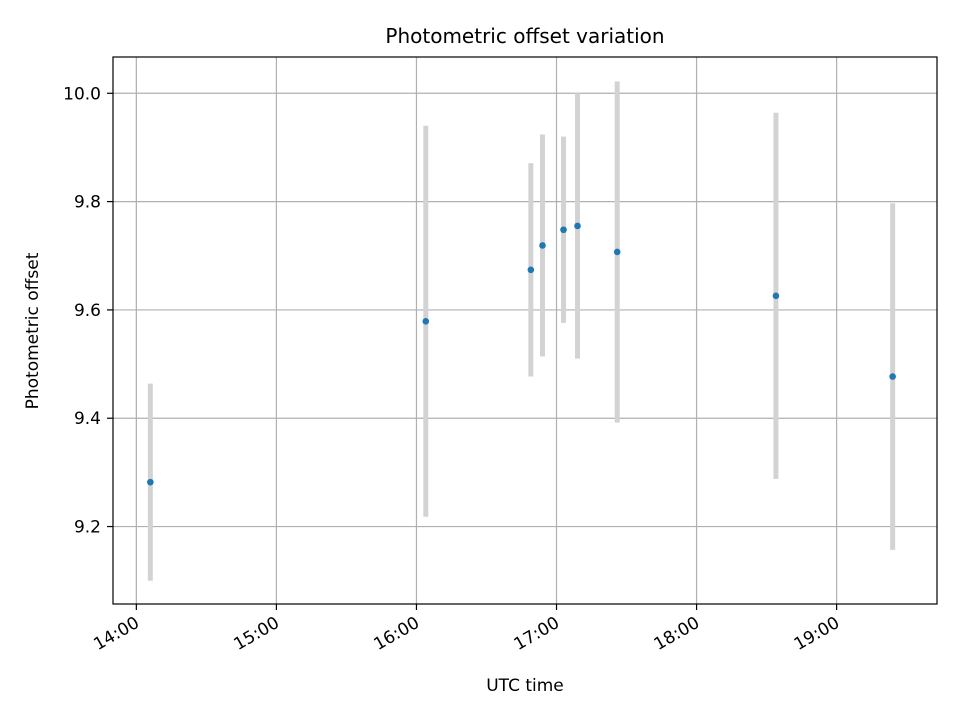  Describe the element at coordinates (524, 36) in the screenshot. I see `chart-title: Photometric offset variation` at that location.